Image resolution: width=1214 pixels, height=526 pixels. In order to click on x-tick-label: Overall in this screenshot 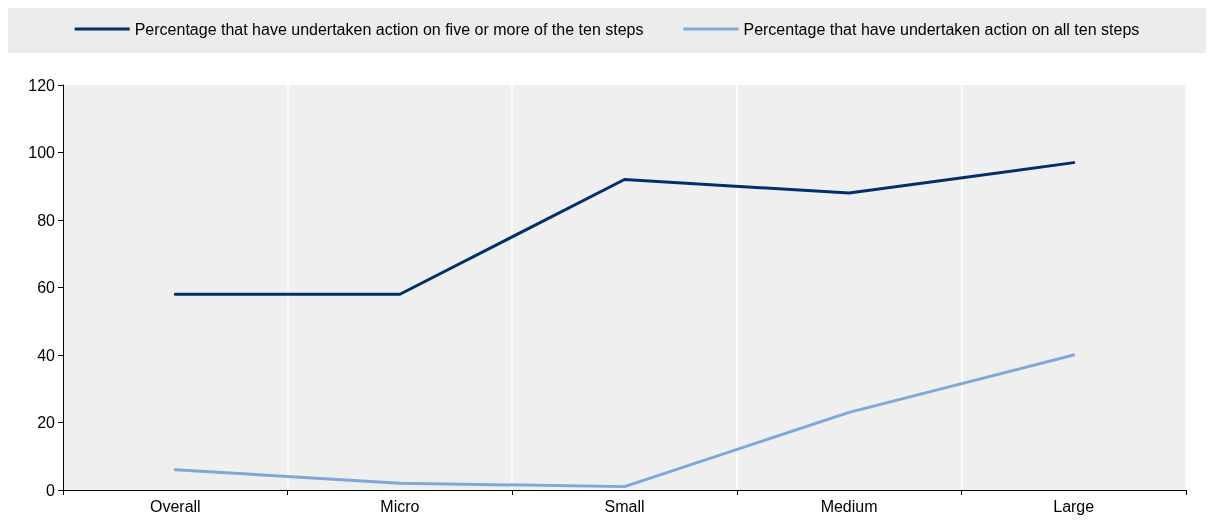, I will do `click(175, 506)`.